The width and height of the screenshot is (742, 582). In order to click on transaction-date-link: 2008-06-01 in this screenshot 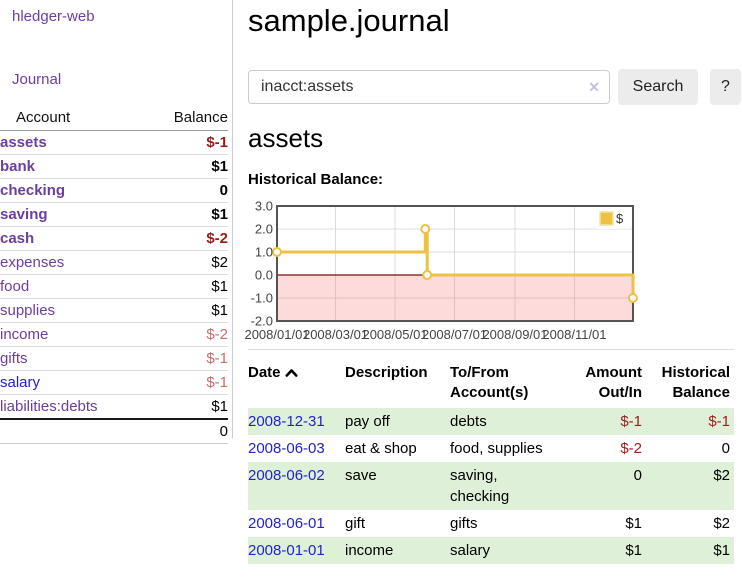, I will do `click(286, 523)`.